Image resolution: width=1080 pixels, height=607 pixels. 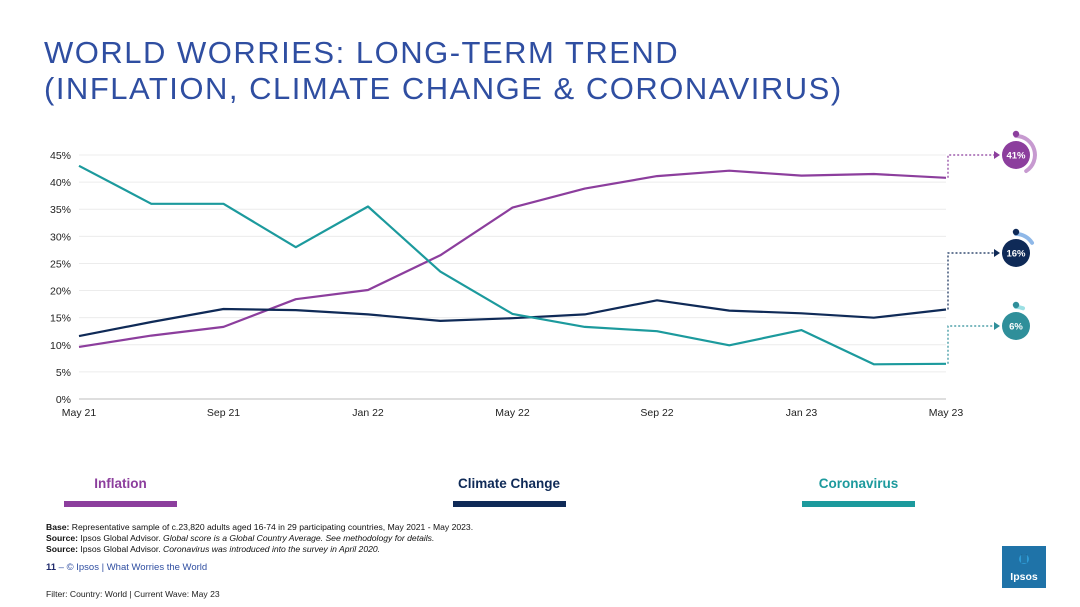 I want to click on badge-ring-dot-climate-change, so click(x=1016, y=232).